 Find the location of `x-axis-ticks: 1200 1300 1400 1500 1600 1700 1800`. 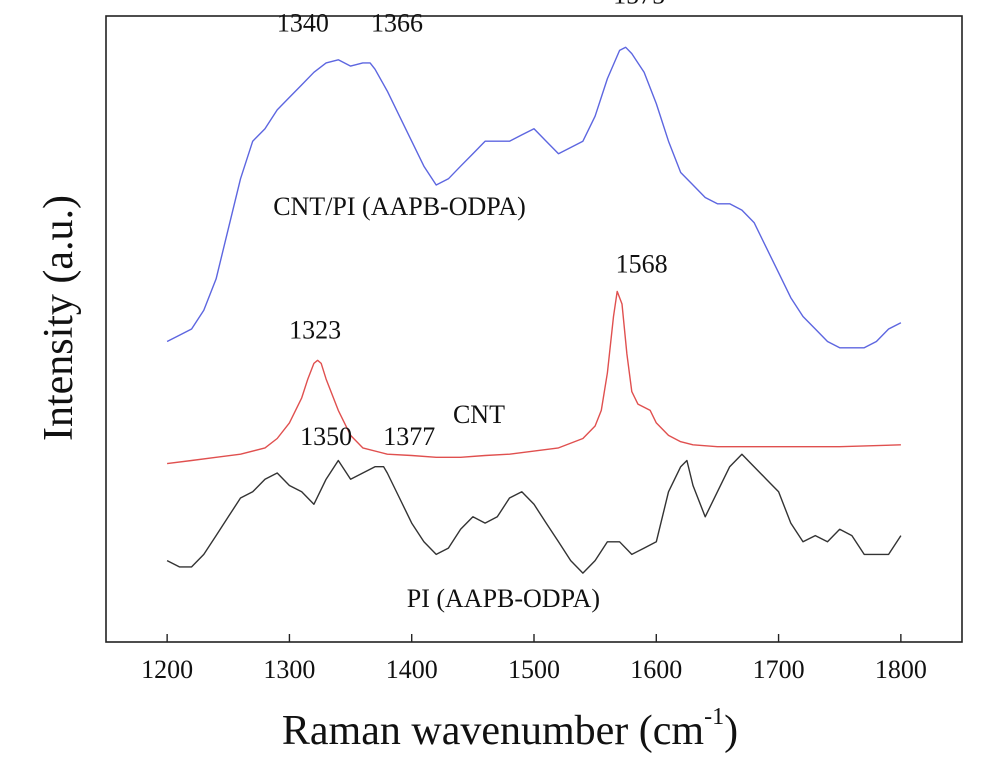

x-axis-ticks: 1200 1300 1400 1500 1600 1700 1800 is located at coordinates (534, 659).